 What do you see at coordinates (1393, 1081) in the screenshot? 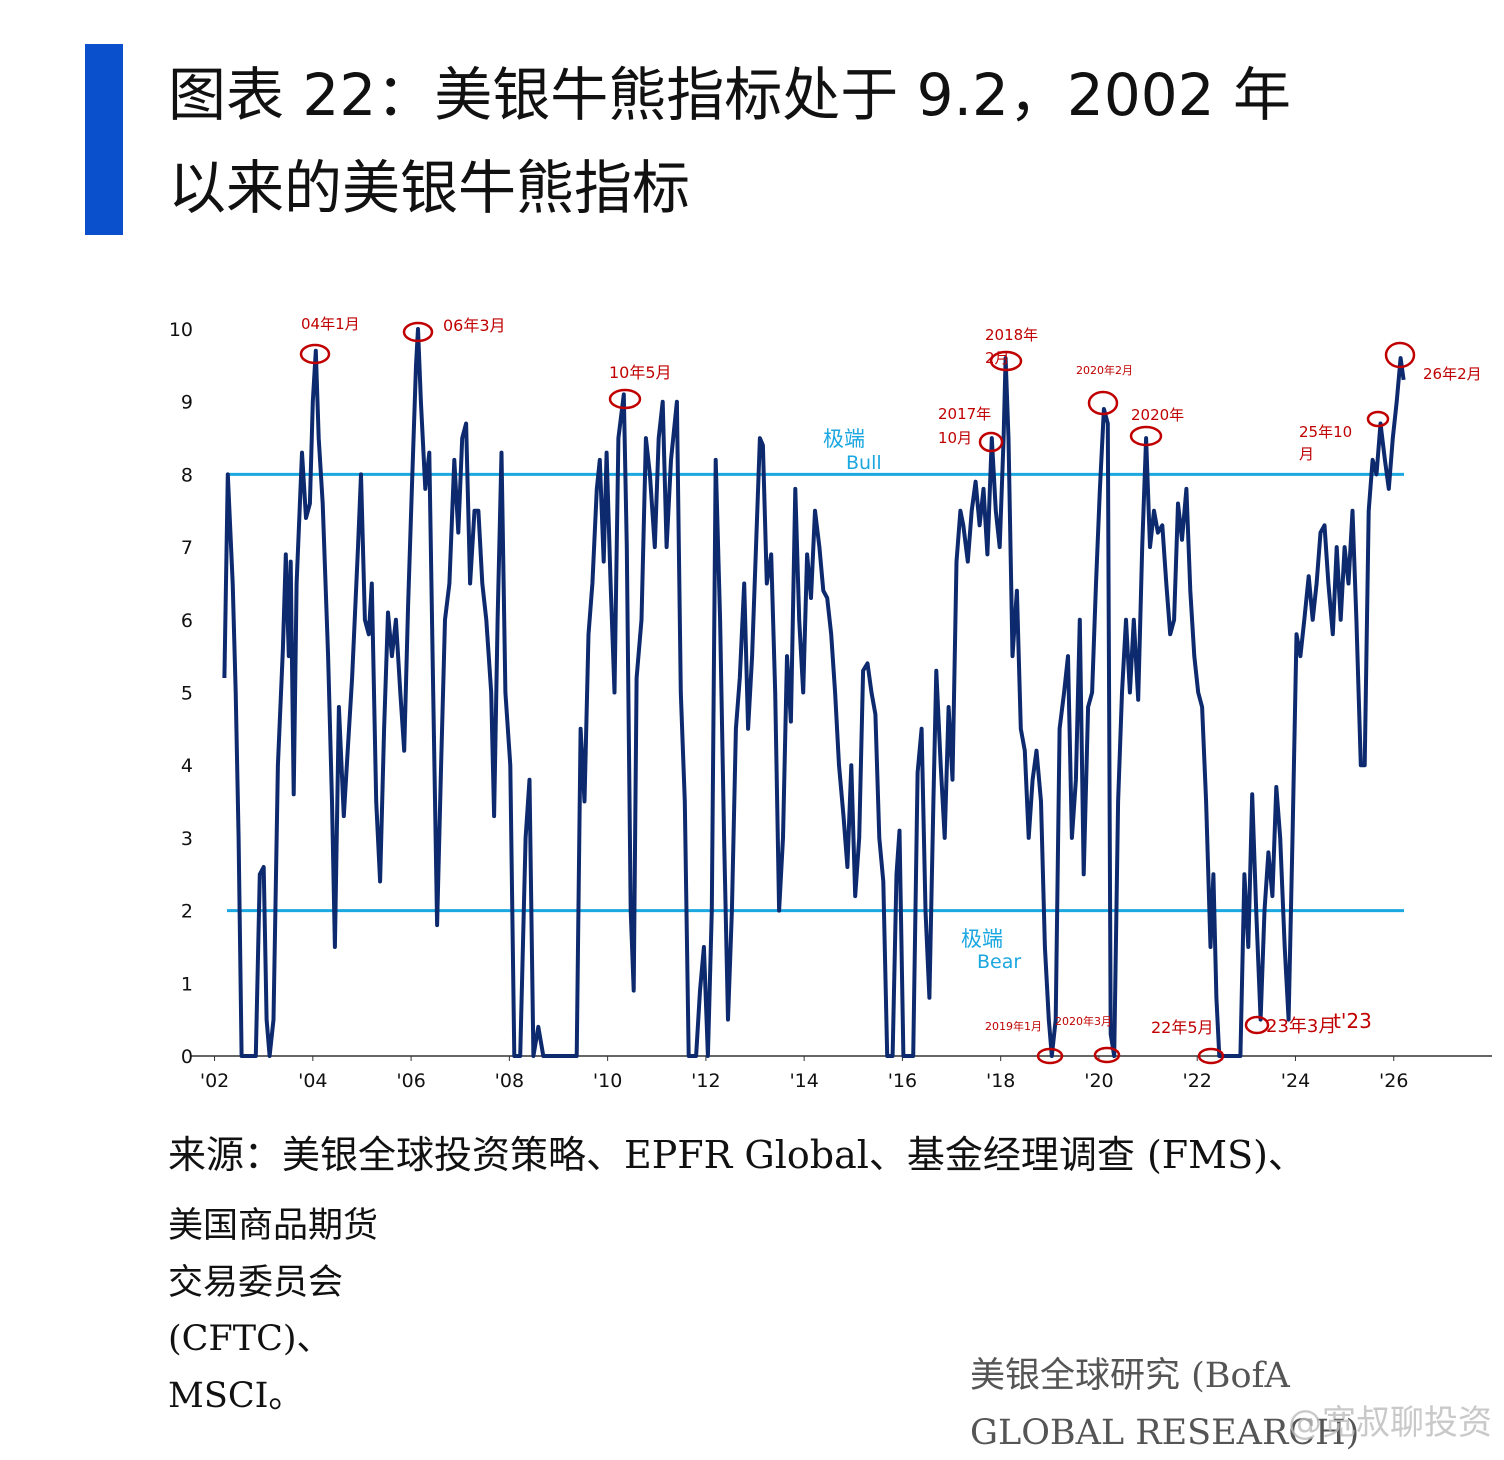
I see `x-tick-label: '26` at bounding box center [1393, 1081].